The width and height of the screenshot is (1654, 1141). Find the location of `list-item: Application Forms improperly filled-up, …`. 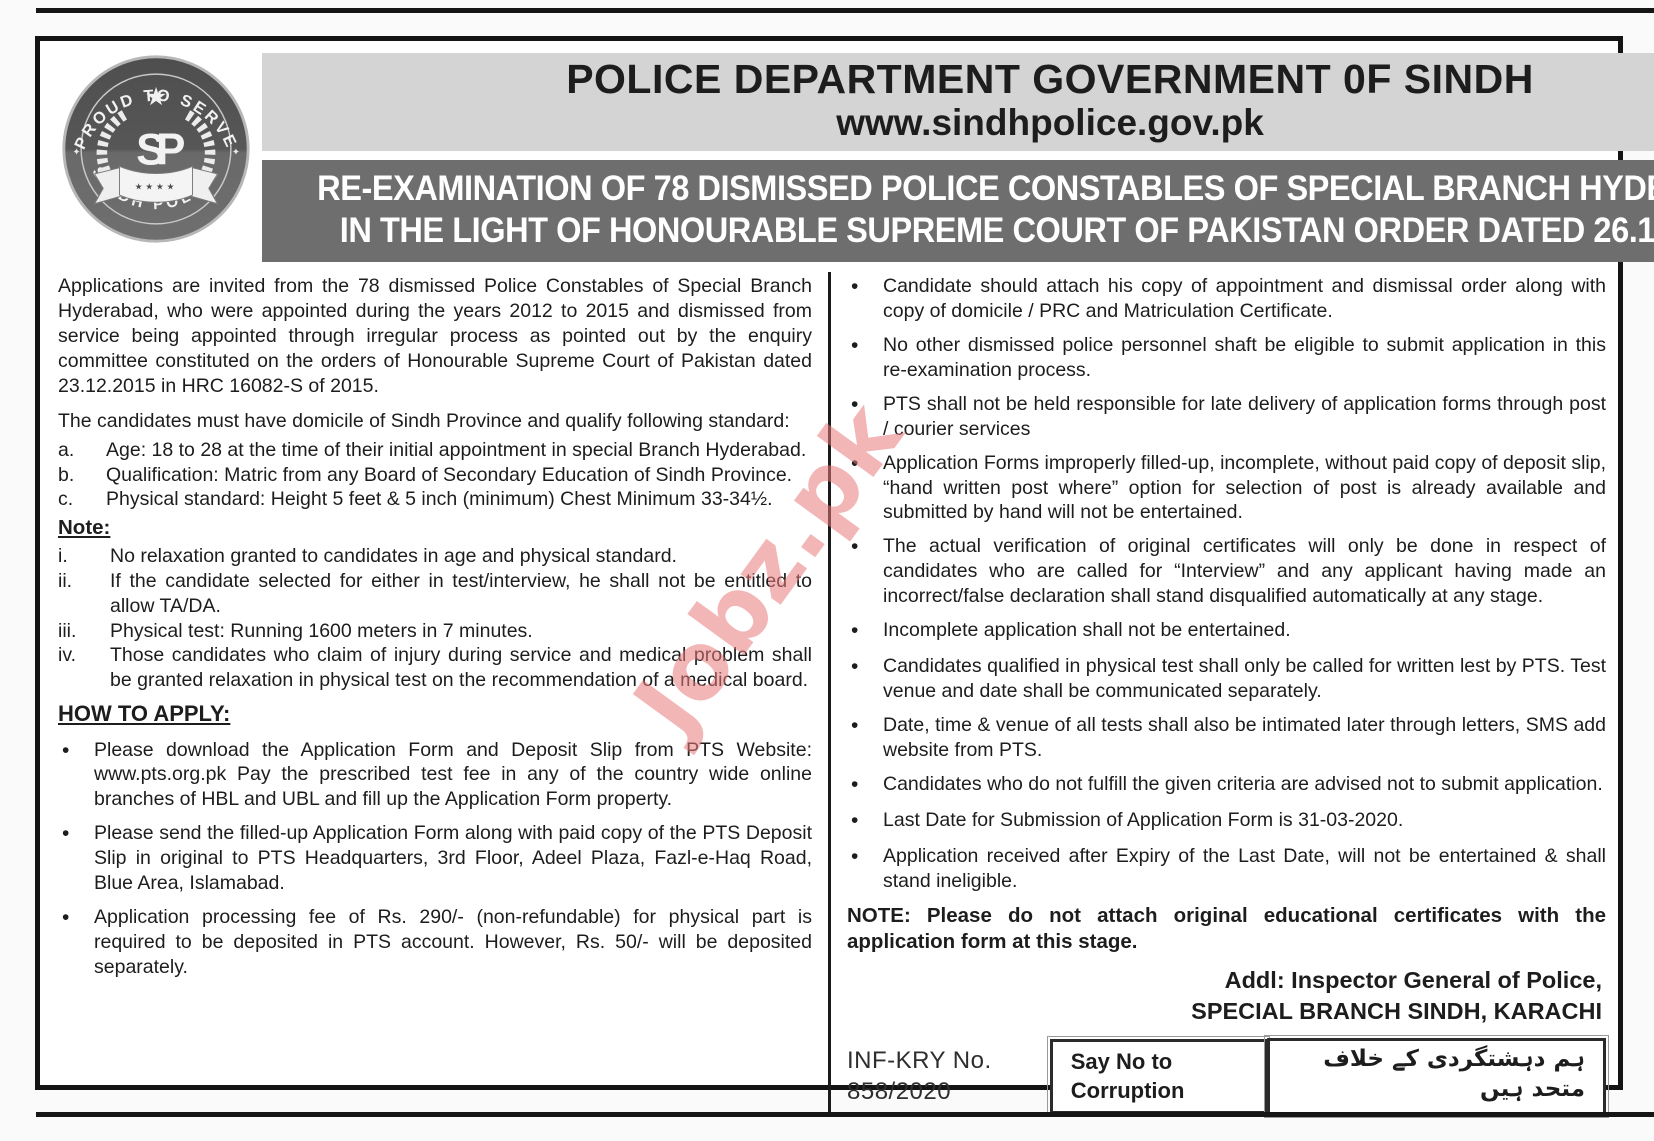

list-item: Application Forms improperly filled-up, … is located at coordinates (1226, 488).